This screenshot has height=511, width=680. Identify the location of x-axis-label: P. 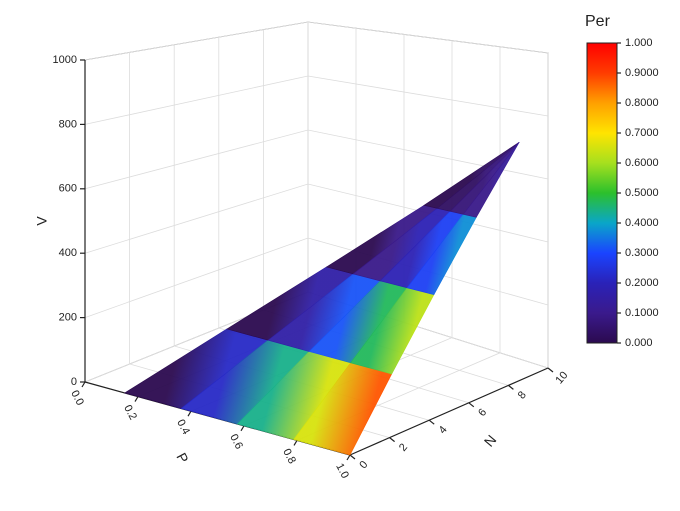
(182, 458).